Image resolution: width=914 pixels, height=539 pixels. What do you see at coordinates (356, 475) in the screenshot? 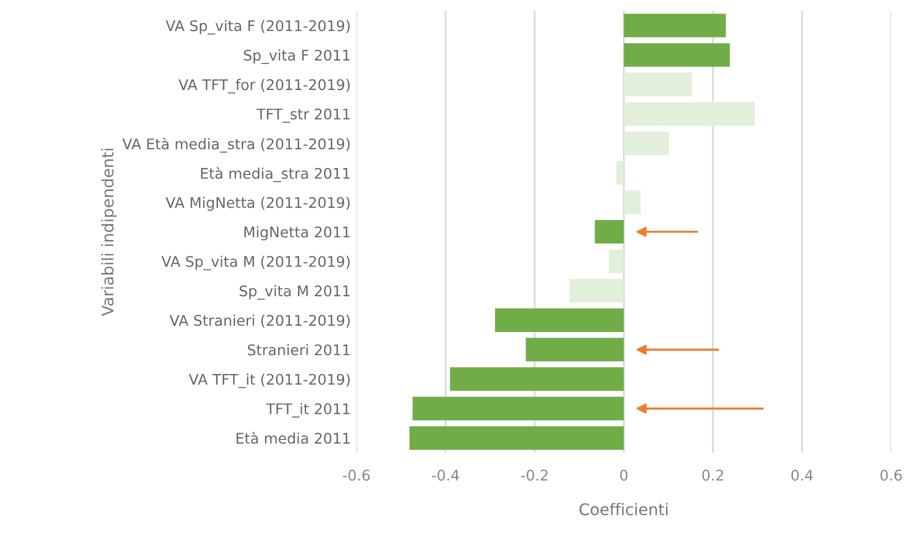
I see `x-tick-label: -0.6` at bounding box center [356, 475].